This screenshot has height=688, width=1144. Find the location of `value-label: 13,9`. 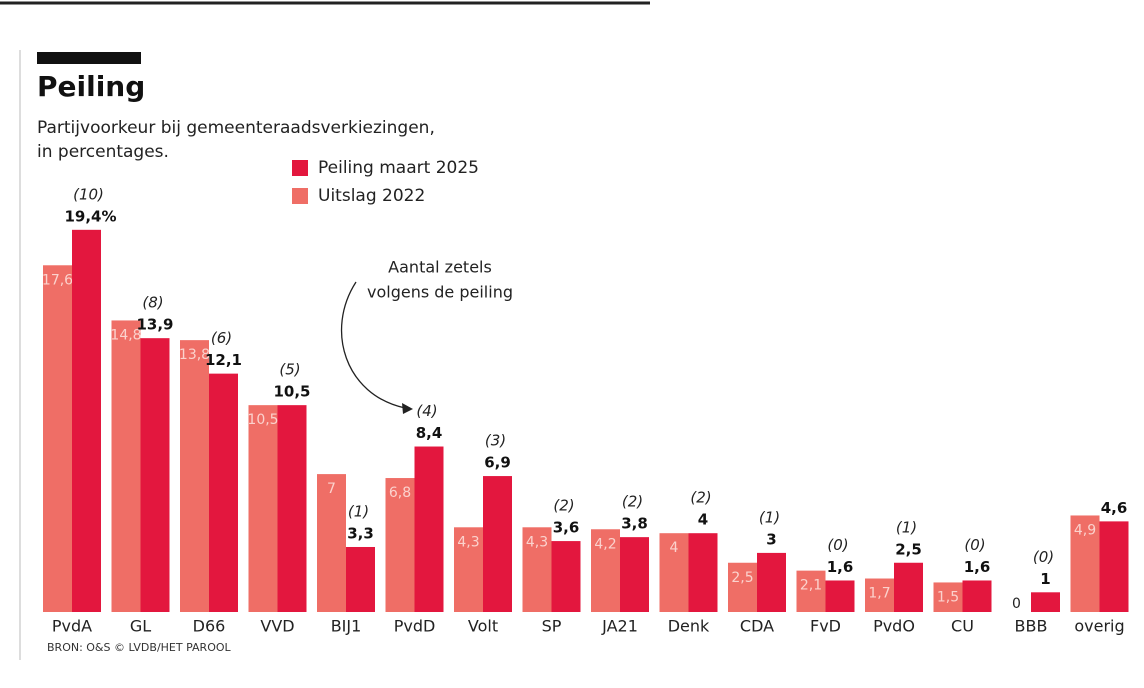

value-label: 13,9 is located at coordinates (154, 325).